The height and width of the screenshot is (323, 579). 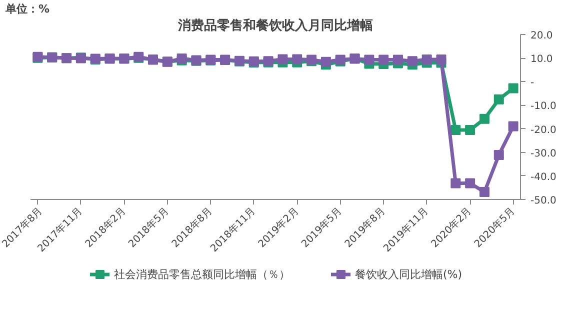 What do you see at coordinates (202, 274) in the screenshot?
I see `legend-label: 社会消费品零售总额同比增幅（％）` at bounding box center [202, 274].